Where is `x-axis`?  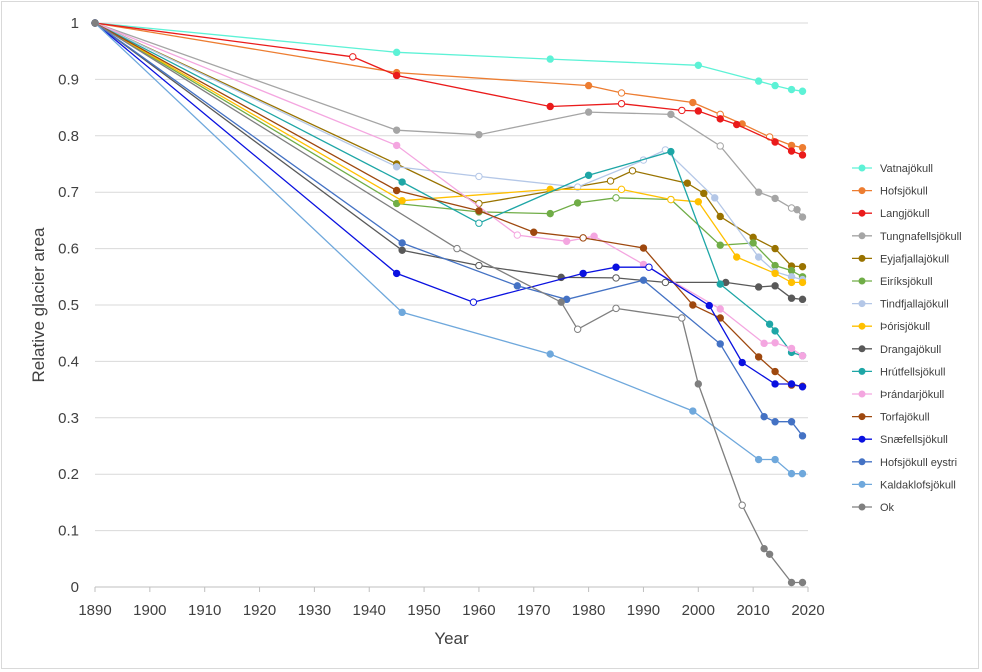 x-axis is located at coordinates (451, 589).